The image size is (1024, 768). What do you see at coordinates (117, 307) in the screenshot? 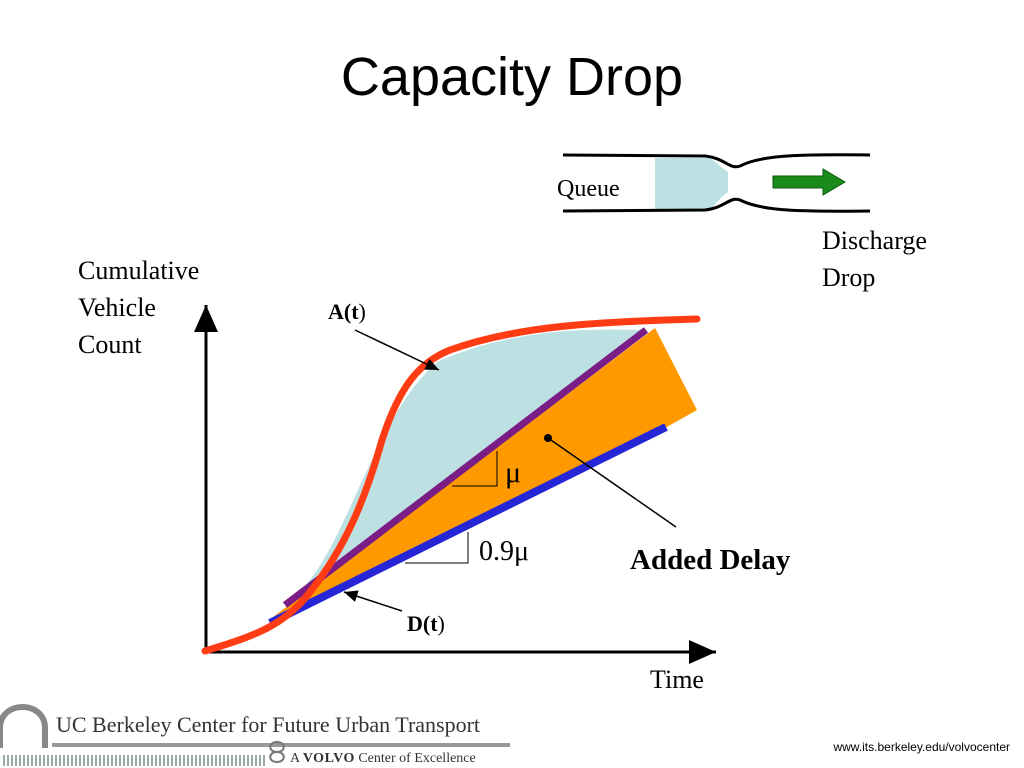
I see `y-axis-label-line: Vehicle` at bounding box center [117, 307].